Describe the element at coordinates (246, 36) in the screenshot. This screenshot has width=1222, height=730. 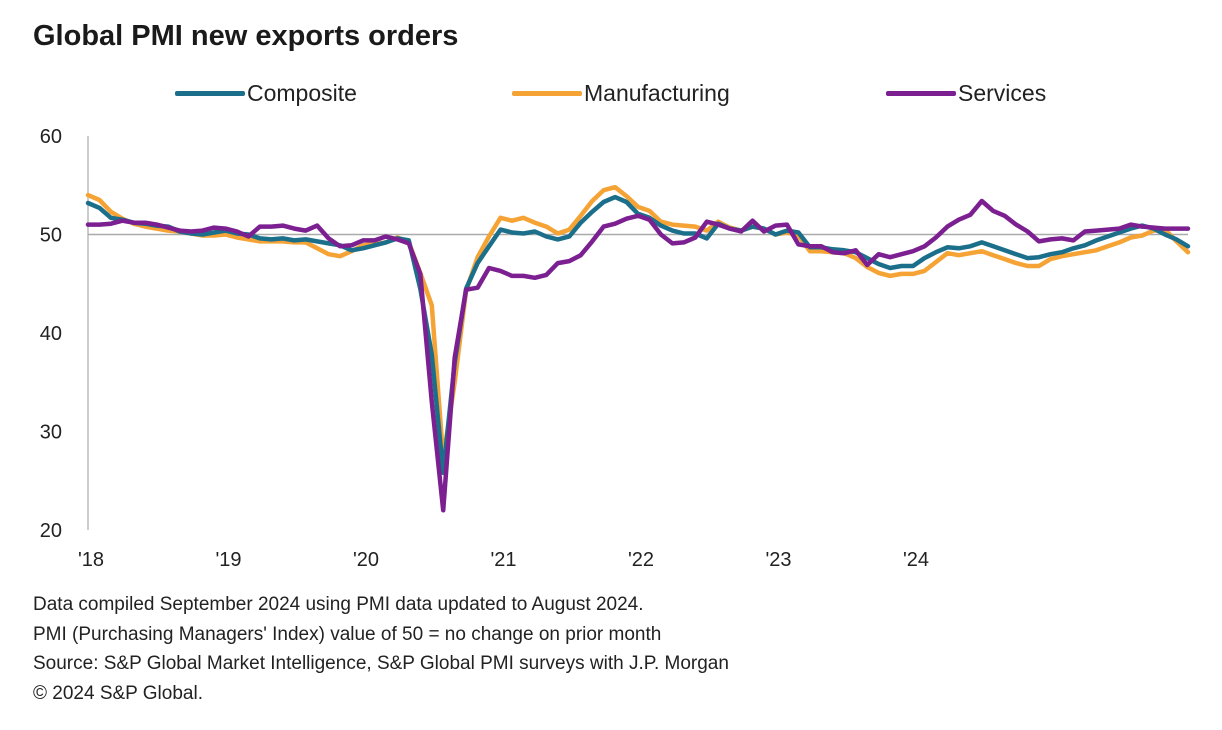
I see `chart-title: Global PMI new exports orders` at that location.